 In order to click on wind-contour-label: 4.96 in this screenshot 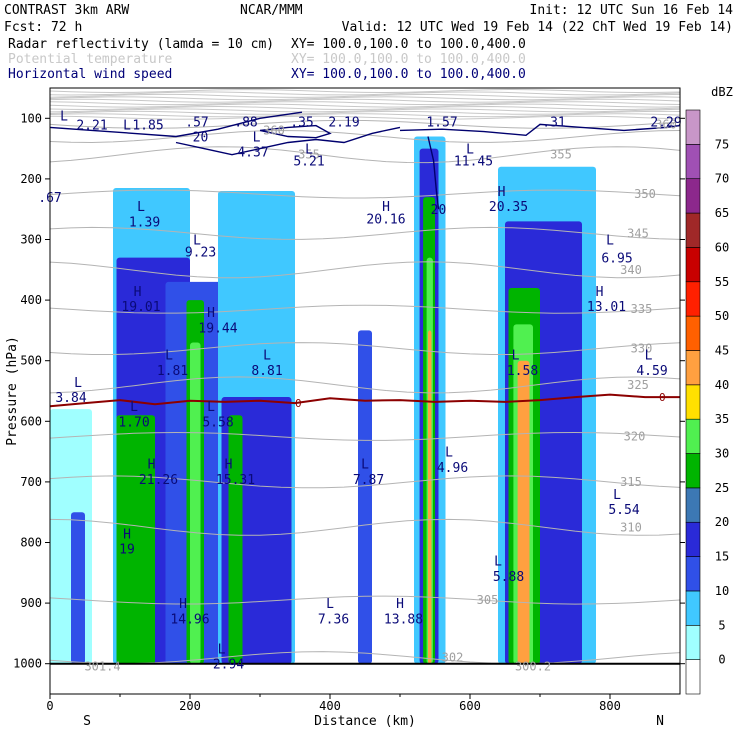, I will do `click(452, 468)`.